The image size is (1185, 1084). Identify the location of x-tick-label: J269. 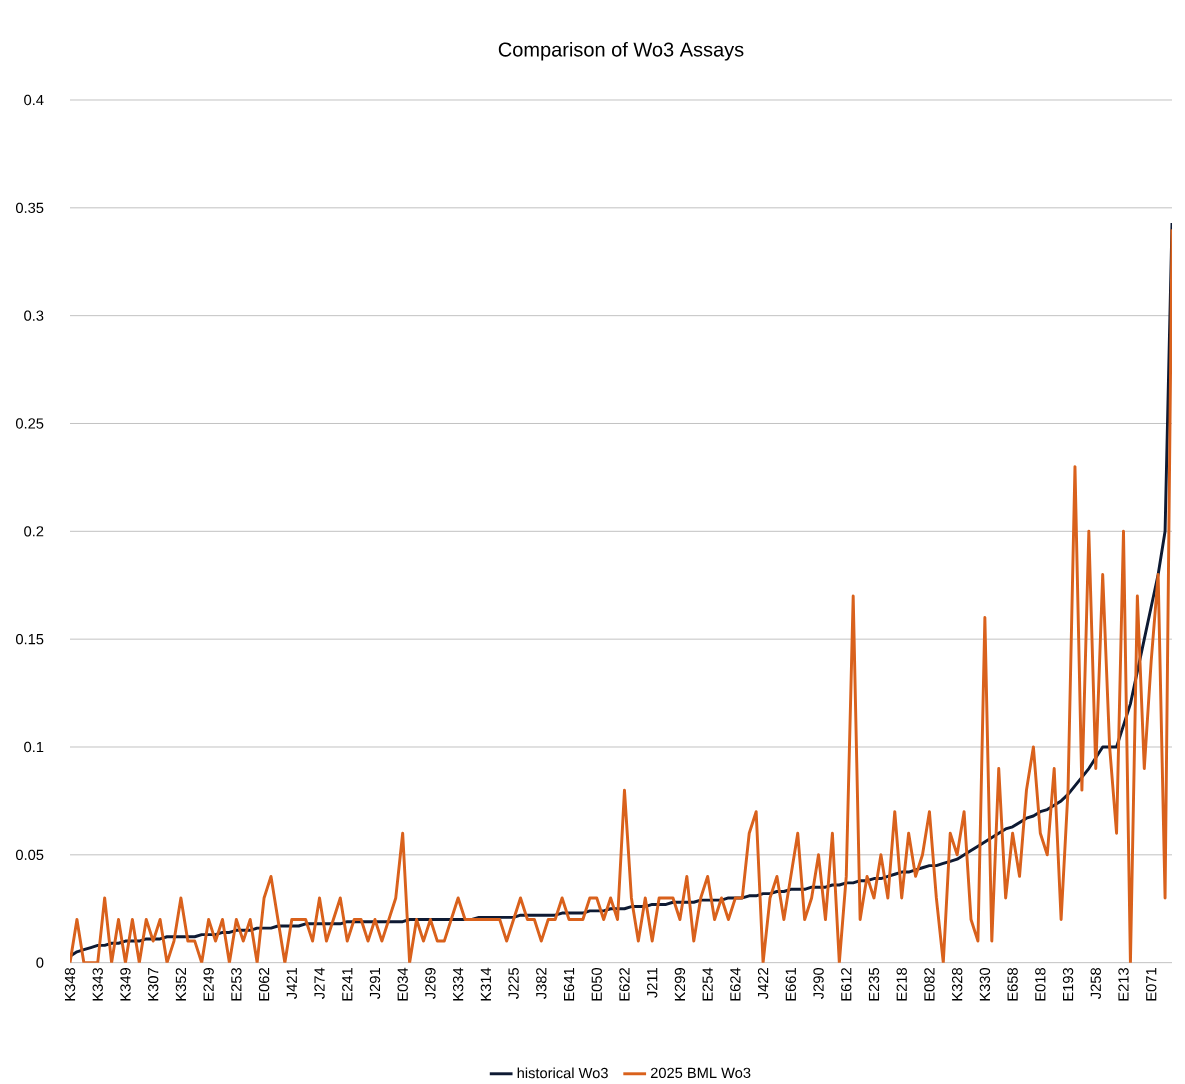
(430, 983).